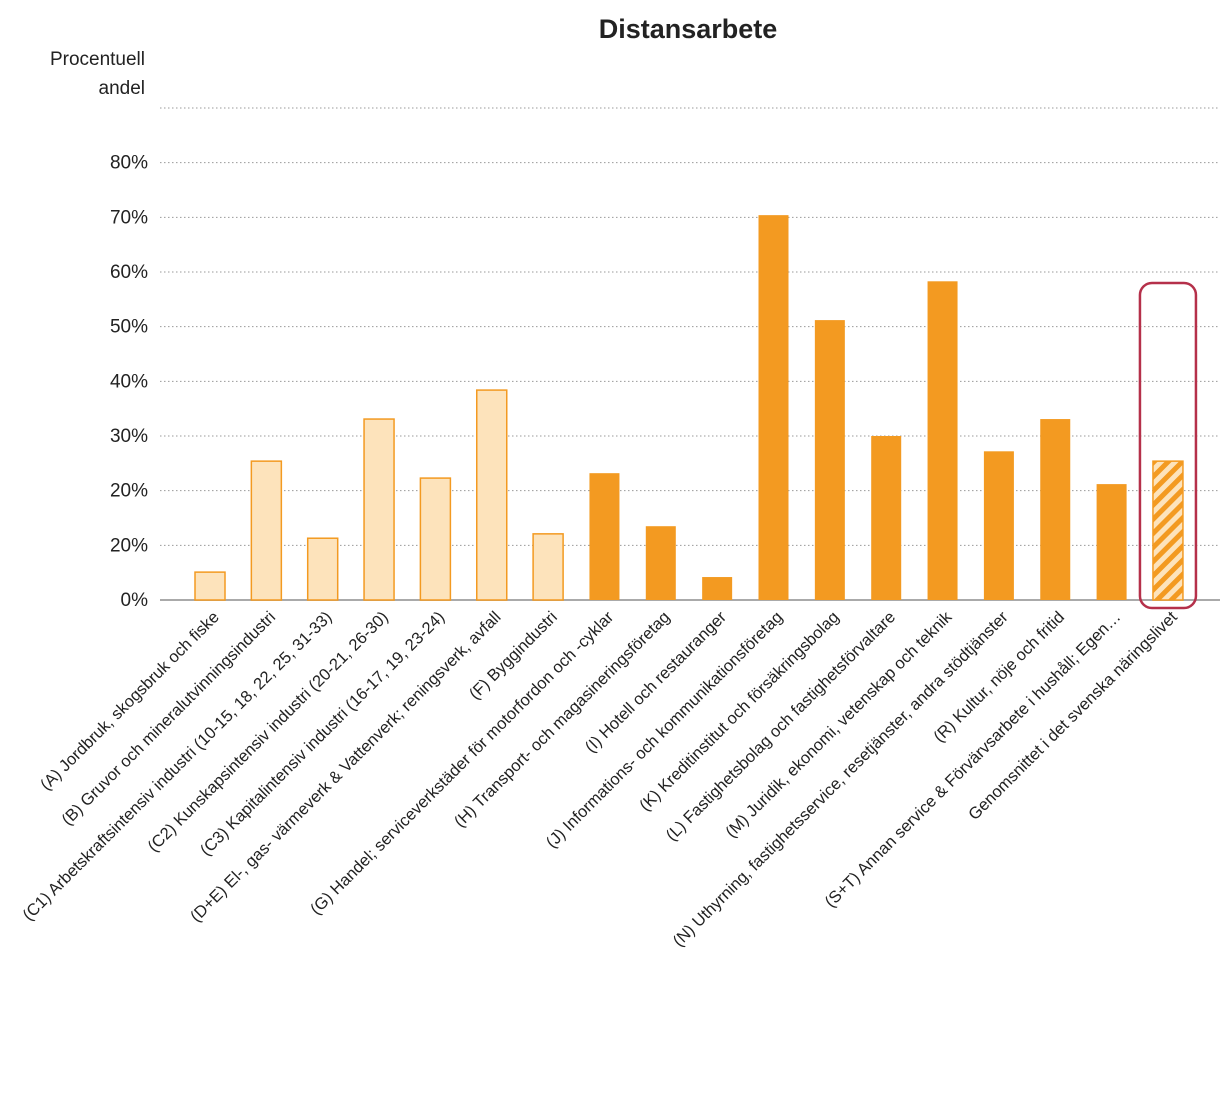 The width and height of the screenshot is (1220, 1103). I want to click on y-tick-label: 80%, so click(129, 163).